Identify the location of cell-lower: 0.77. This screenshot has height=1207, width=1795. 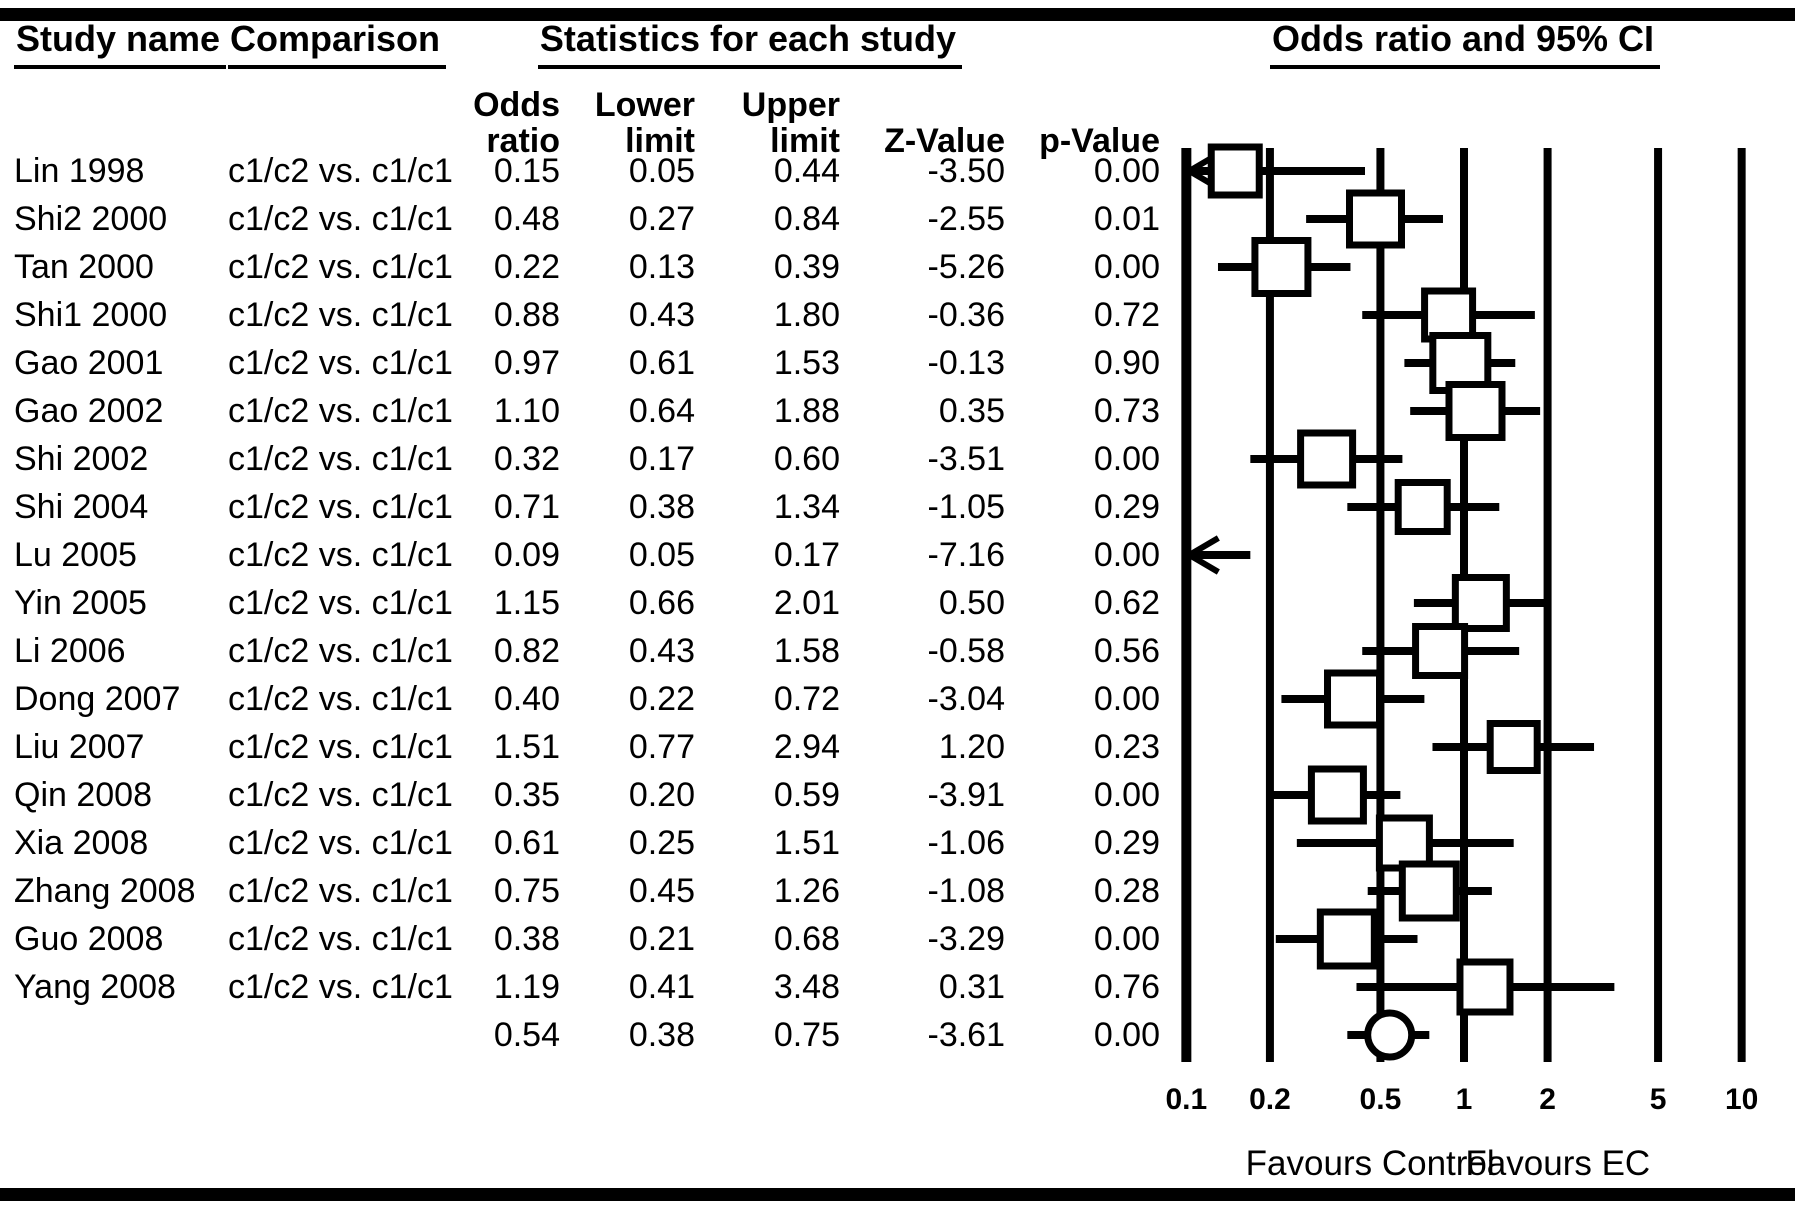
(661, 747).